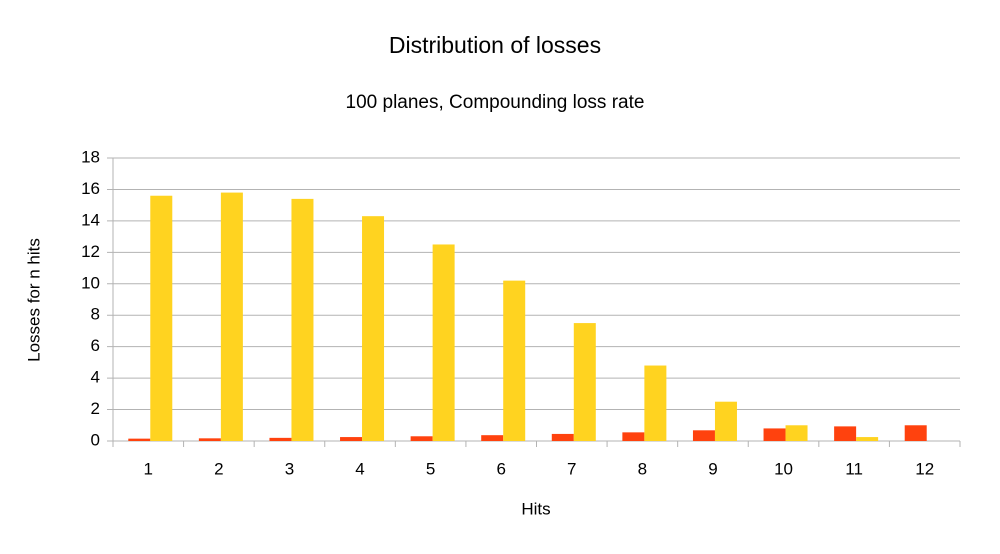 The width and height of the screenshot is (1000, 554). I want to click on x-tick-label: 8, so click(642, 468).